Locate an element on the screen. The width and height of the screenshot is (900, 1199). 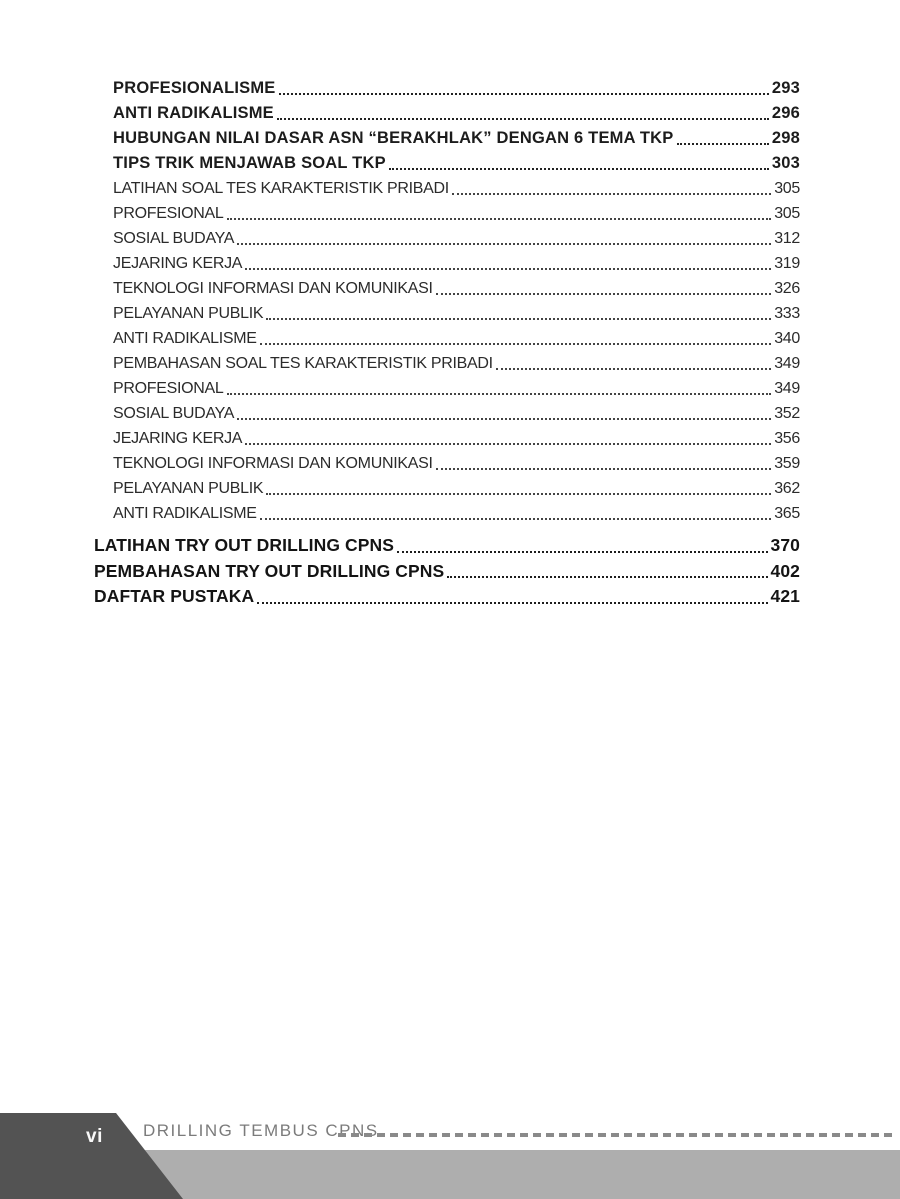
toc-entry: ANTI RADIKALISME 365 is located at coordinates (456, 513).